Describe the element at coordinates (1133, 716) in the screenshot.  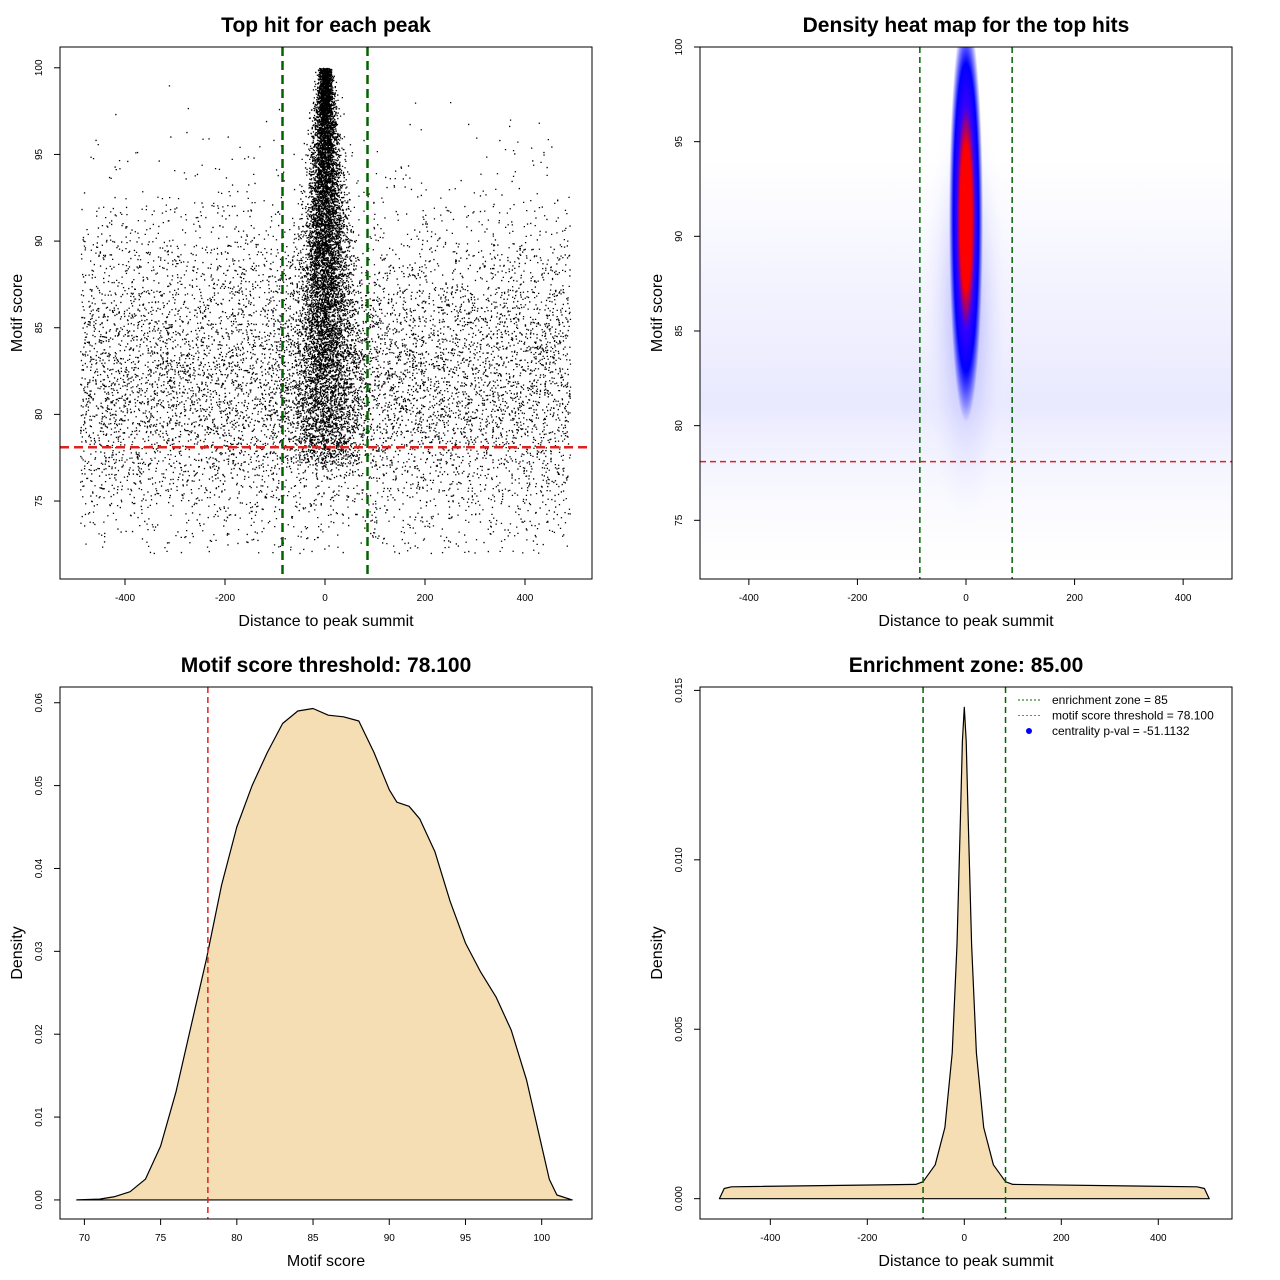
I see `legend-label: motif score threshold = 78.100` at that location.